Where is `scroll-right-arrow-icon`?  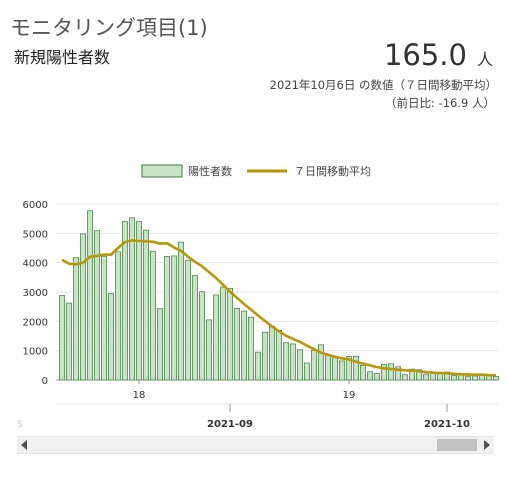
scroll-right-arrow-icon is located at coordinates (487, 445).